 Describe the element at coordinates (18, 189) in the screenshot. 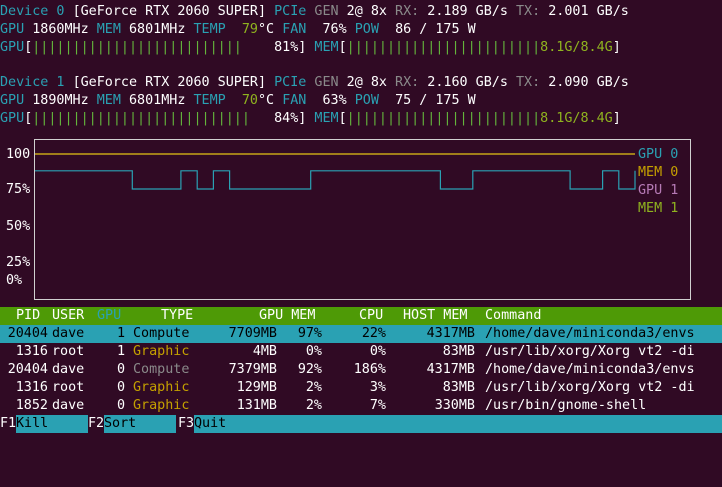

I see `y-tick-label: 75%` at that location.